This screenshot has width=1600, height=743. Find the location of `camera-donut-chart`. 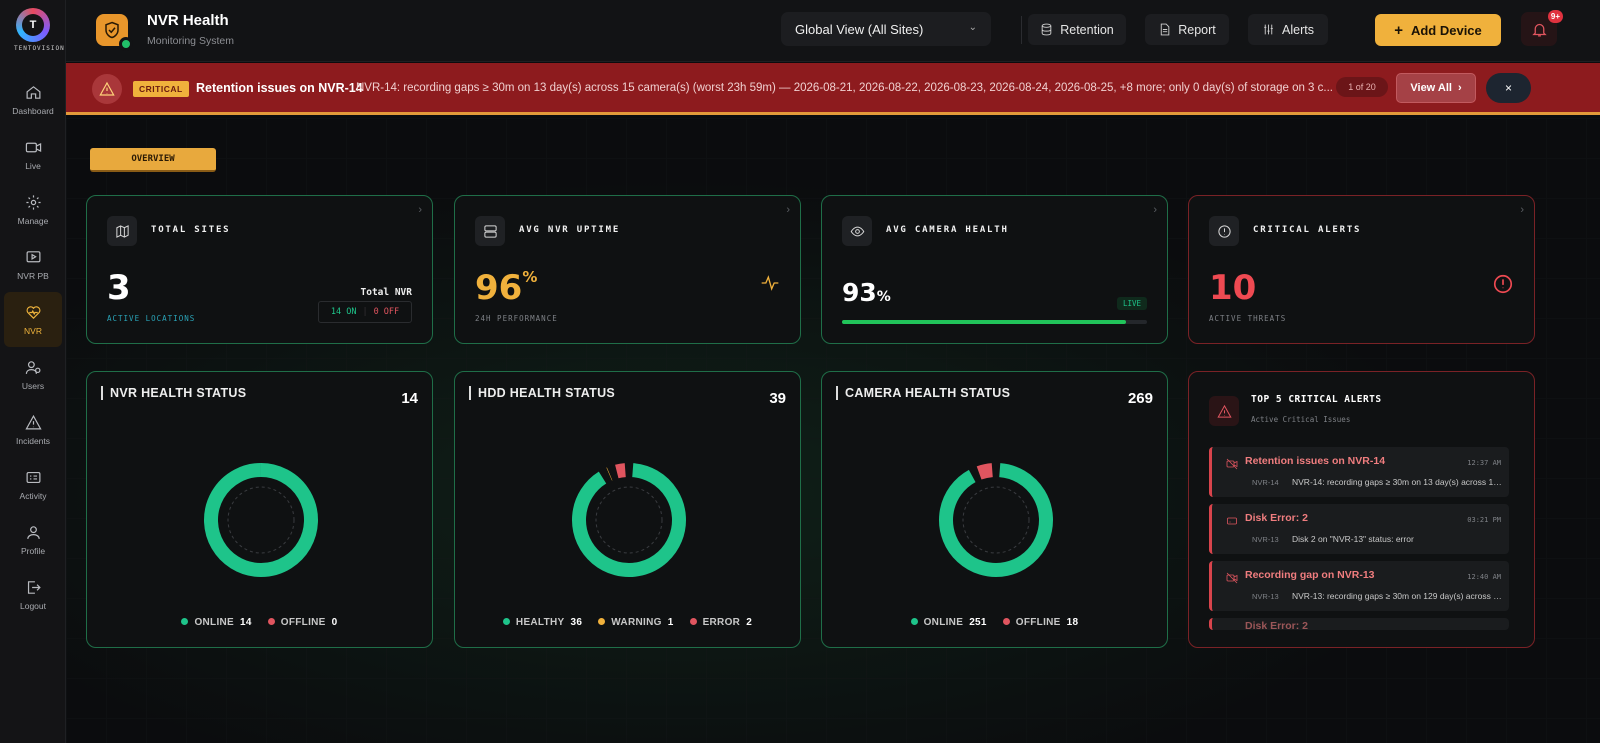

camera-donut-chart is located at coordinates (996, 520).